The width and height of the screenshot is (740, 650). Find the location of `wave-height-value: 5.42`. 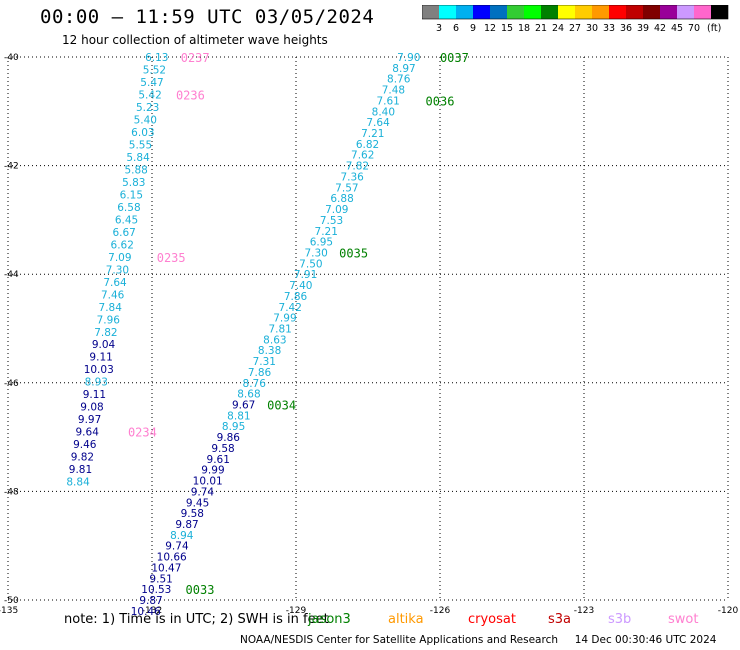

wave-height-value: 5.42 is located at coordinates (149, 95).